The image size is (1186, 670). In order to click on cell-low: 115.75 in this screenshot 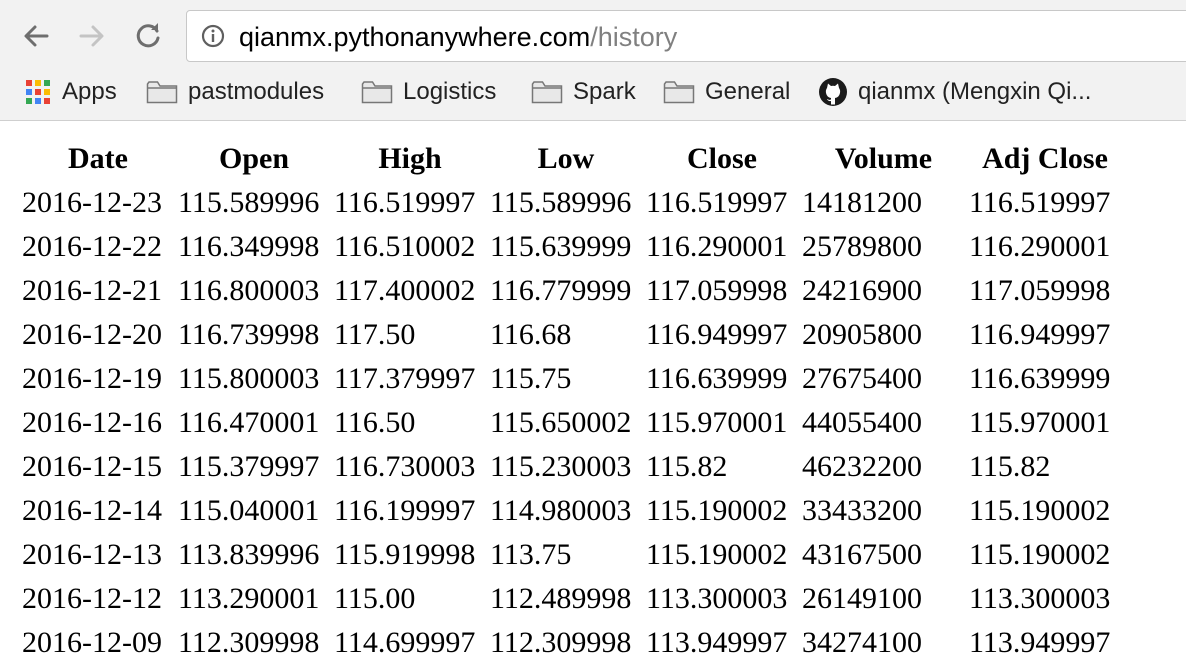, I will do `click(531, 378)`.